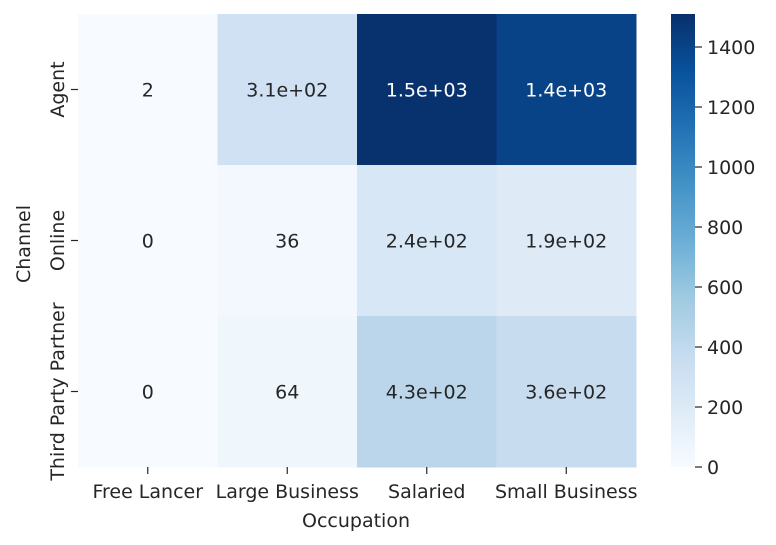  I want to click on cell-annotation: 1.9e+02, so click(566, 242).